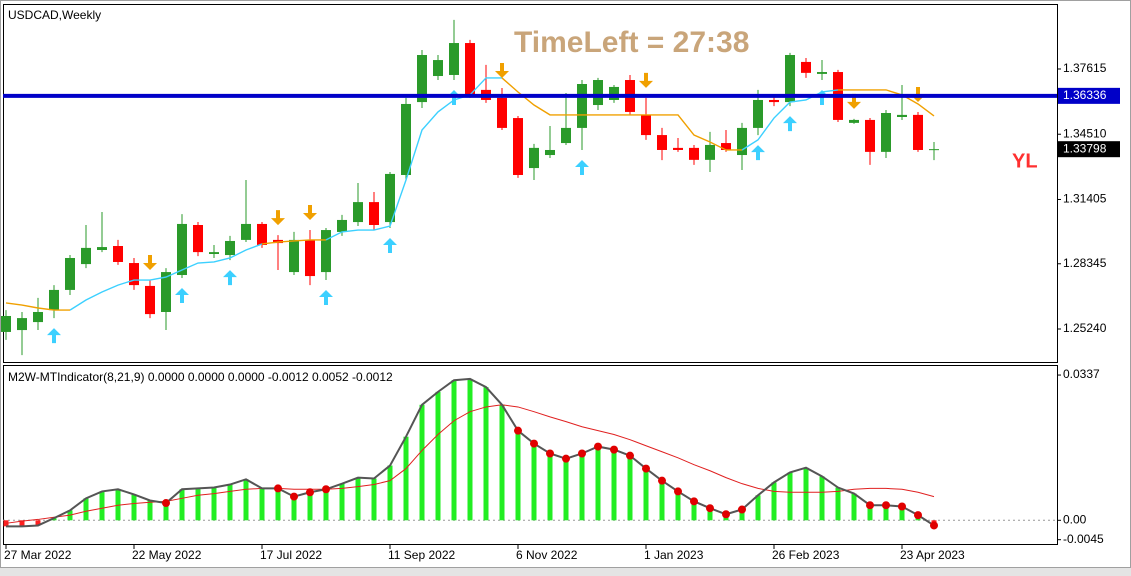 Image resolution: width=1131 pixels, height=576 pixels. Describe the element at coordinates (1085, 95) in the screenshot. I see `level-label: 1.36336` at that location.